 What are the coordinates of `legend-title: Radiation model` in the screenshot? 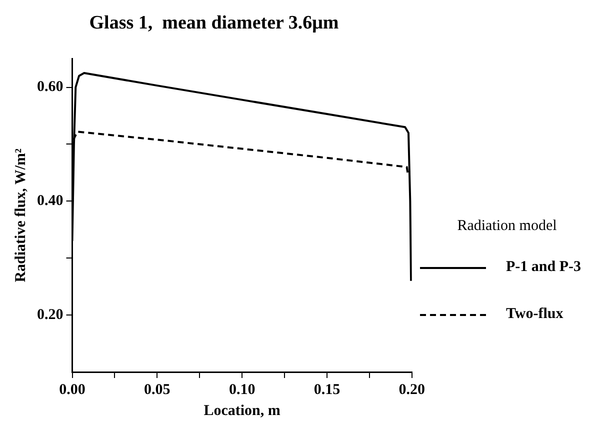 It's located at (507, 226).